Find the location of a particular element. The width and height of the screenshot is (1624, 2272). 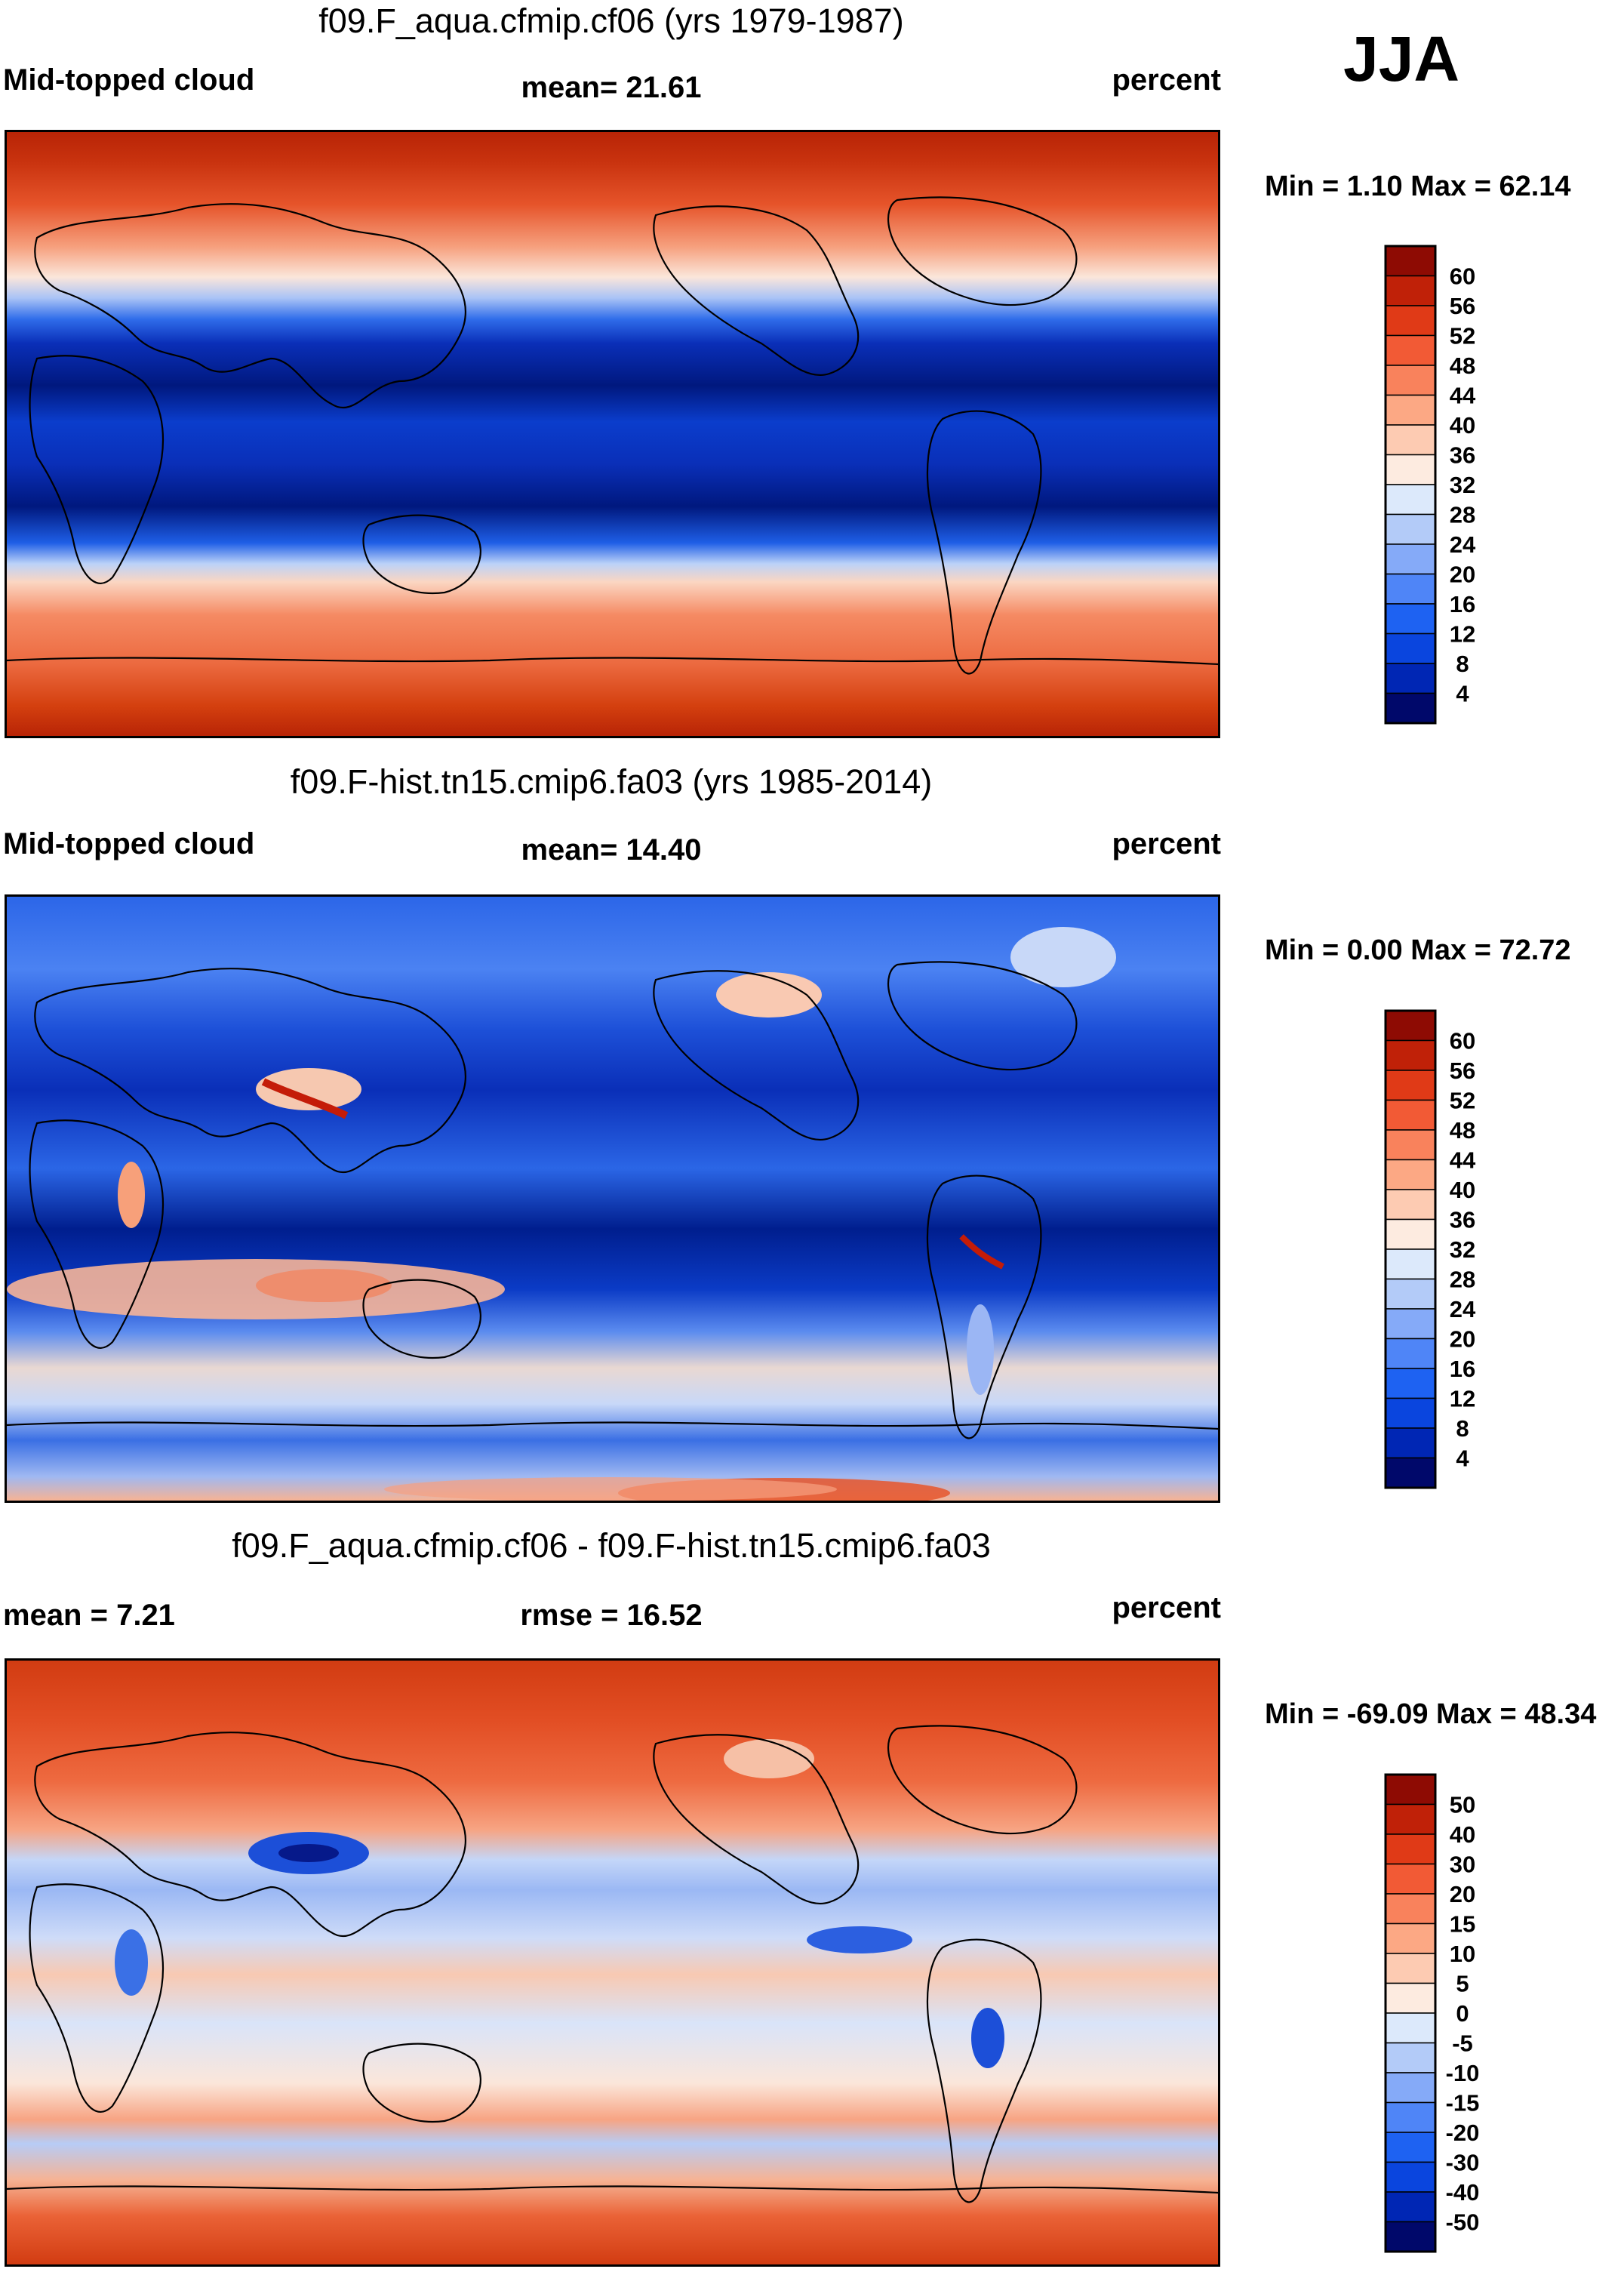

colorbar-1-tick-label: 40 is located at coordinates (1462, 425).